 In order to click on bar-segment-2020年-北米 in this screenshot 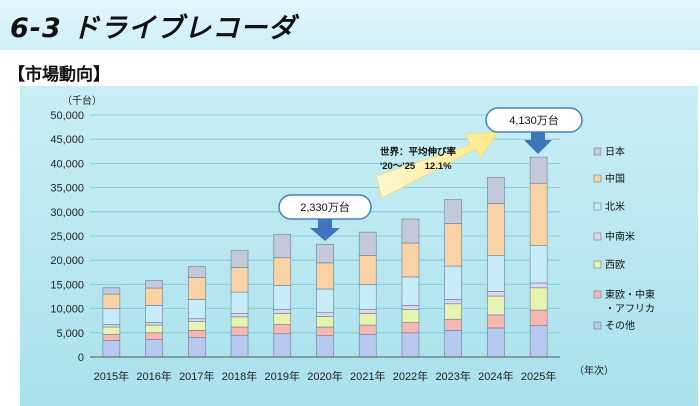, I will do `click(325, 301)`.